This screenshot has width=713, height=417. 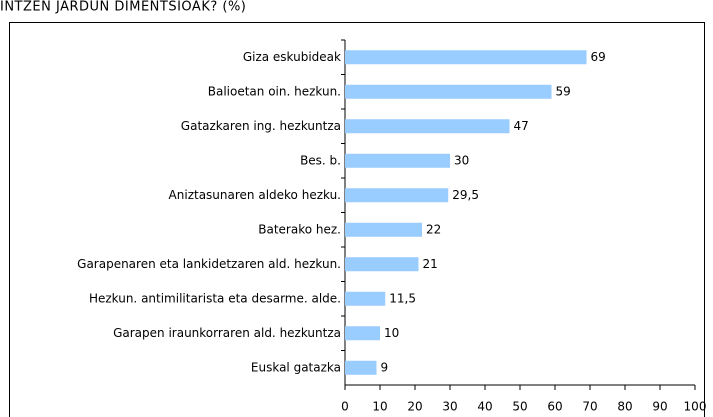 I want to click on x-tick-label: 50, so click(x=519, y=407).